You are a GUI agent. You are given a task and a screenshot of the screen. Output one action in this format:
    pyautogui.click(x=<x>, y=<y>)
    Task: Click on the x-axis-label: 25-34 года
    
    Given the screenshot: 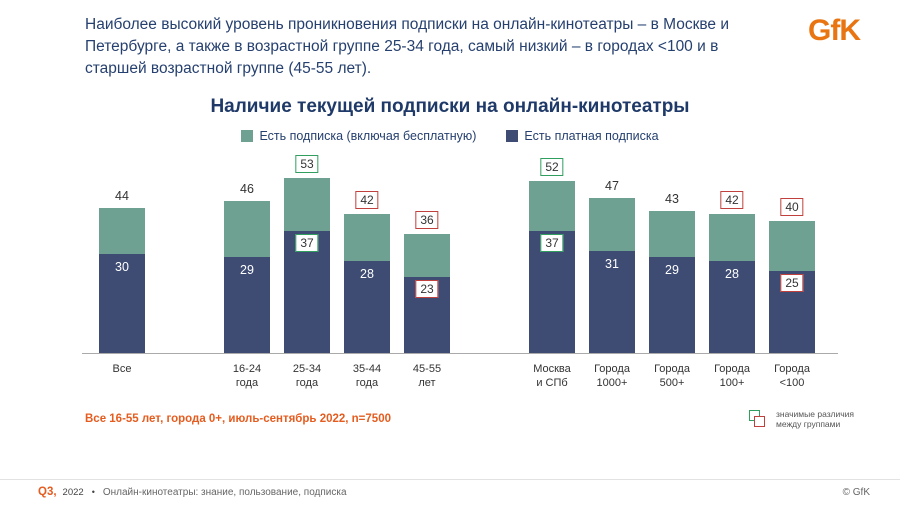 What is the action you would take?
    pyautogui.click(x=307, y=376)
    